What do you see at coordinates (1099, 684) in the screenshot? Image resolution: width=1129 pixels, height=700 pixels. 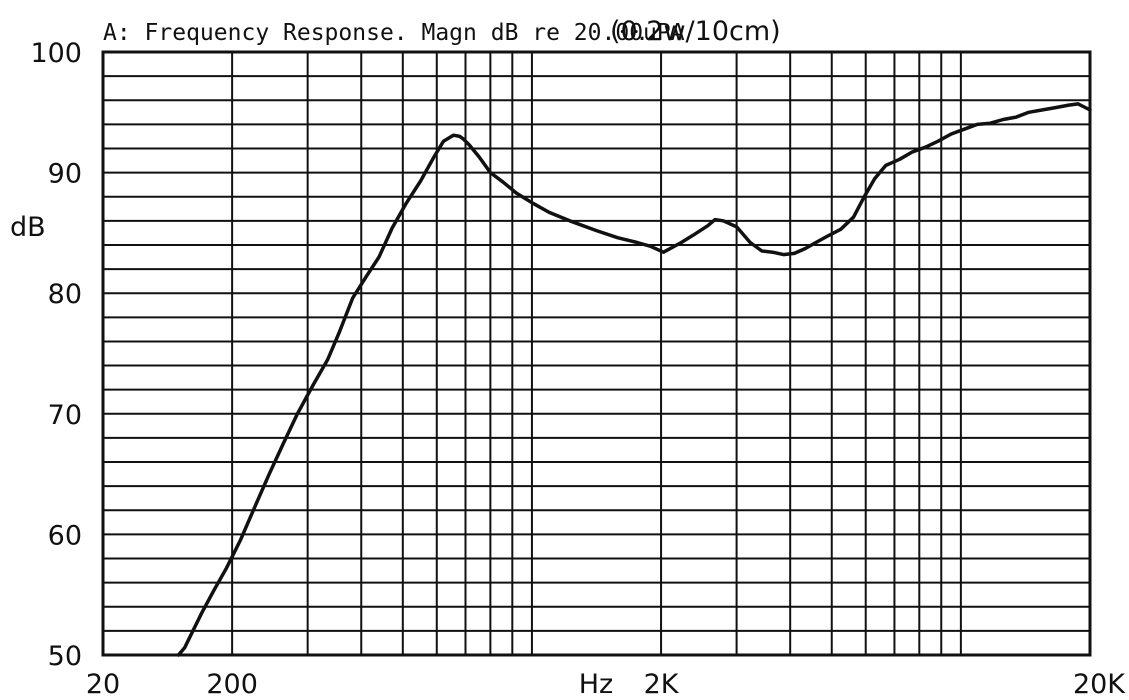 I see `x-tick-label: 20K` at bounding box center [1099, 684].